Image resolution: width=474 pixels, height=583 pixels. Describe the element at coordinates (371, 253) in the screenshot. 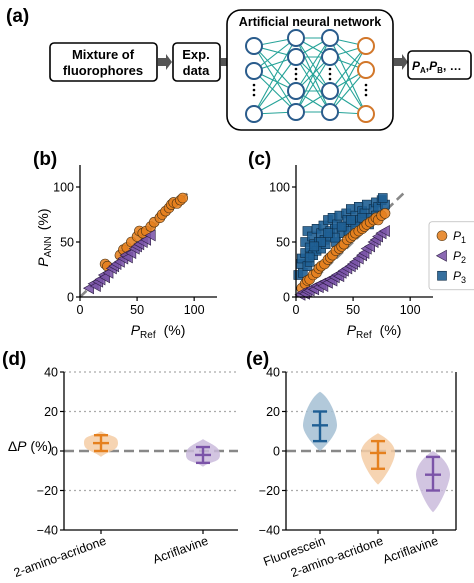

I see `scatter-panel-c: 00 50 50 100 100 PRef (%) P1 P2 P3` at that location.